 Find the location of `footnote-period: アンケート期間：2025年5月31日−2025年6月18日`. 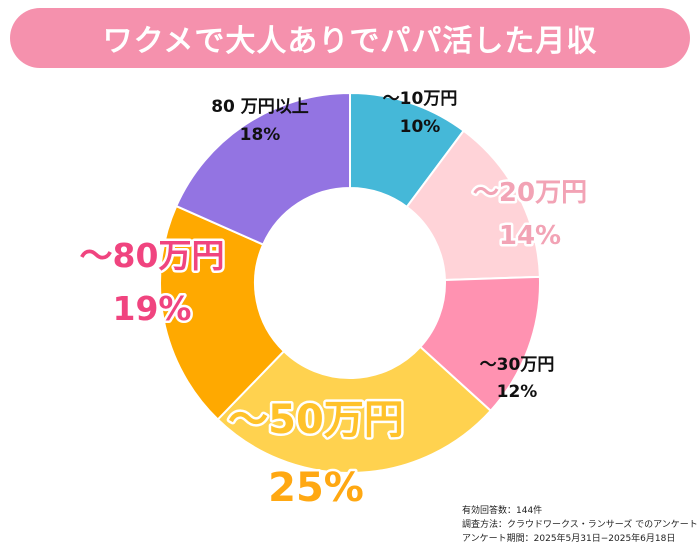

footnote-period: アンケート期間：2025年5月31日−2025年6月18日 is located at coordinates (569, 539).